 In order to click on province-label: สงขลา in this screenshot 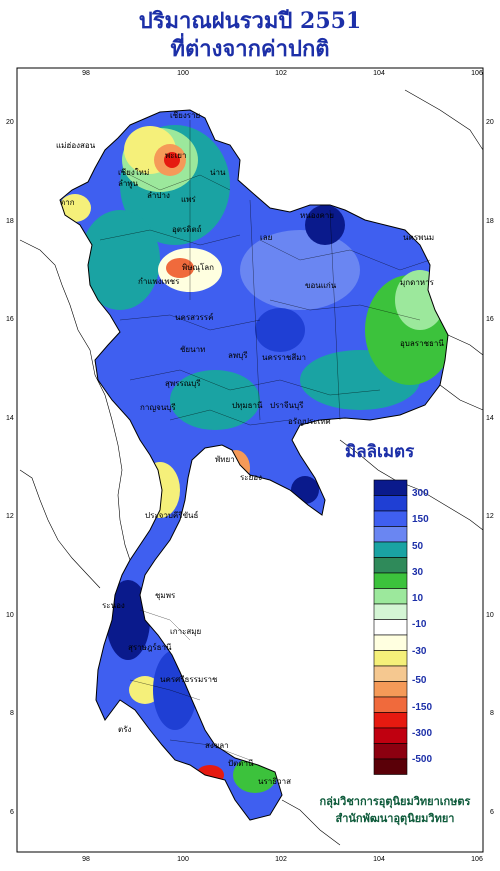, I will do `click(217, 745)`.